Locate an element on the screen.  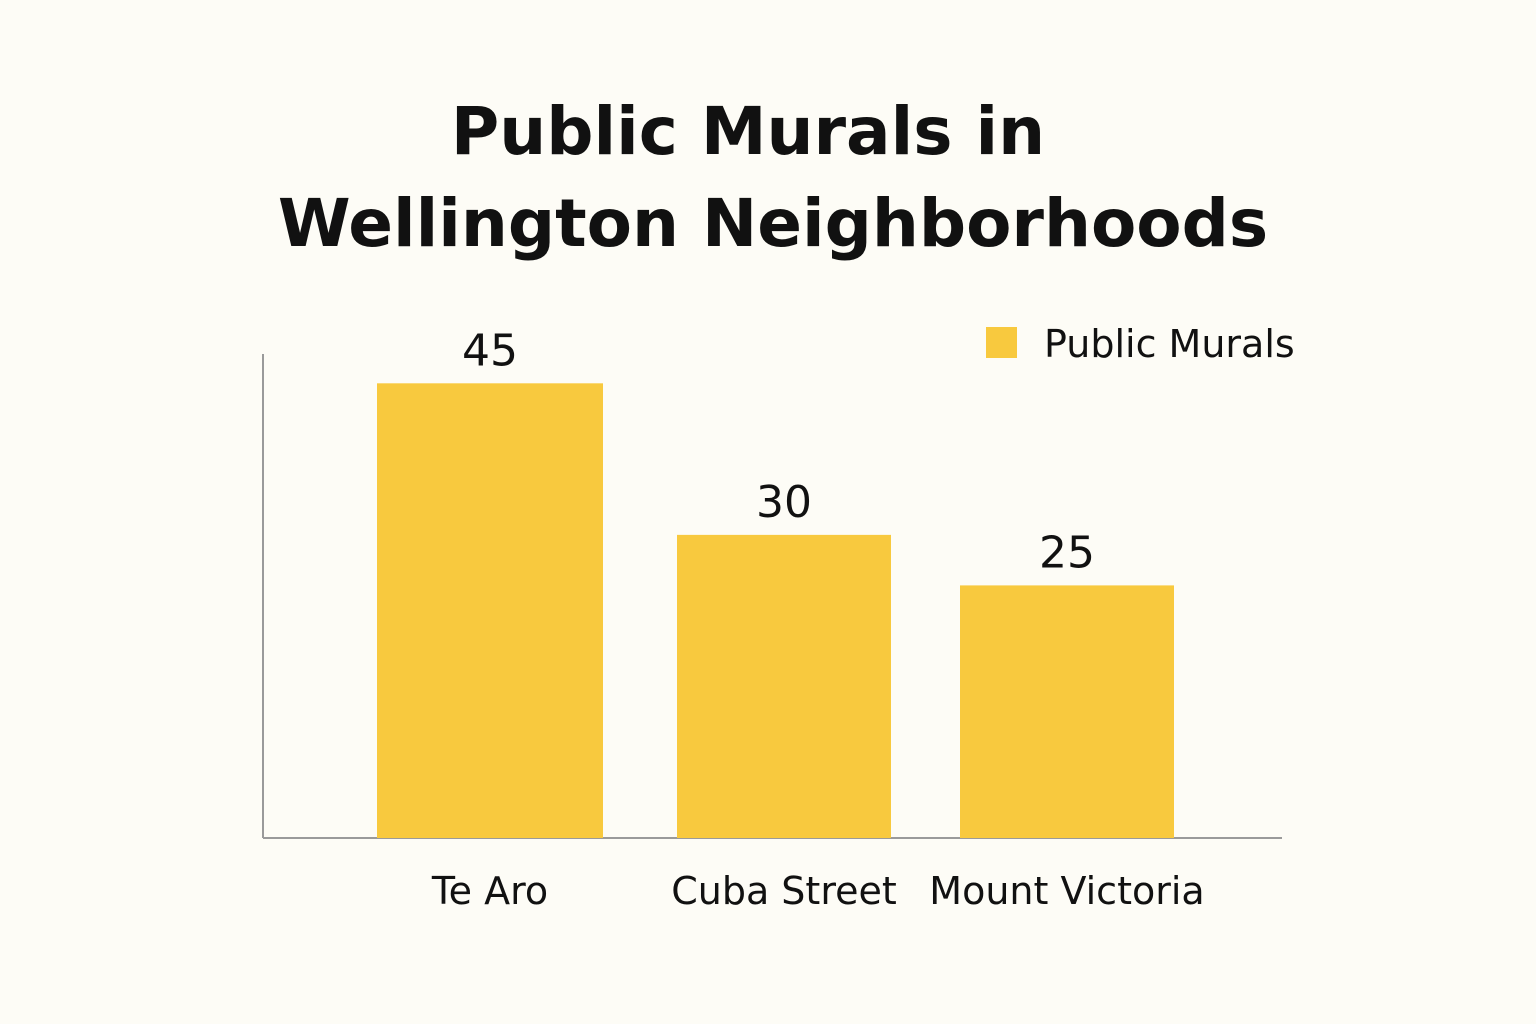
bar-cuba-street is located at coordinates (784, 686).